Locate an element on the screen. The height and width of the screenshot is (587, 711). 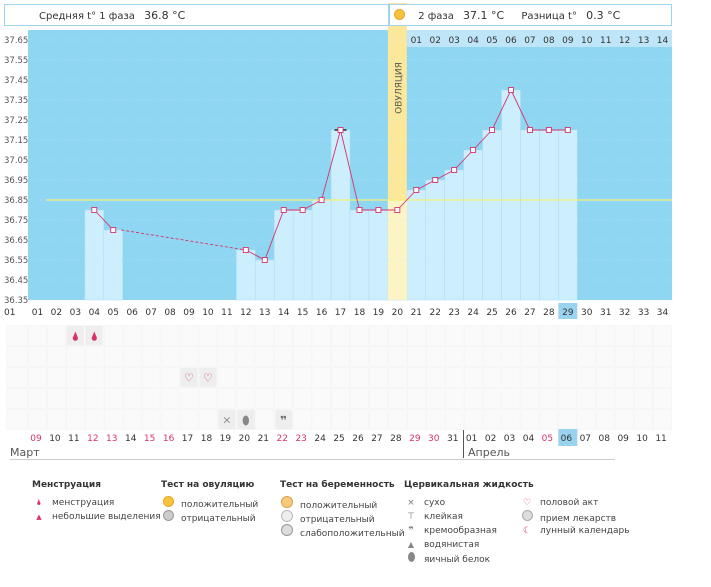
cycle-day-label: 32 is located at coordinates (624, 313).